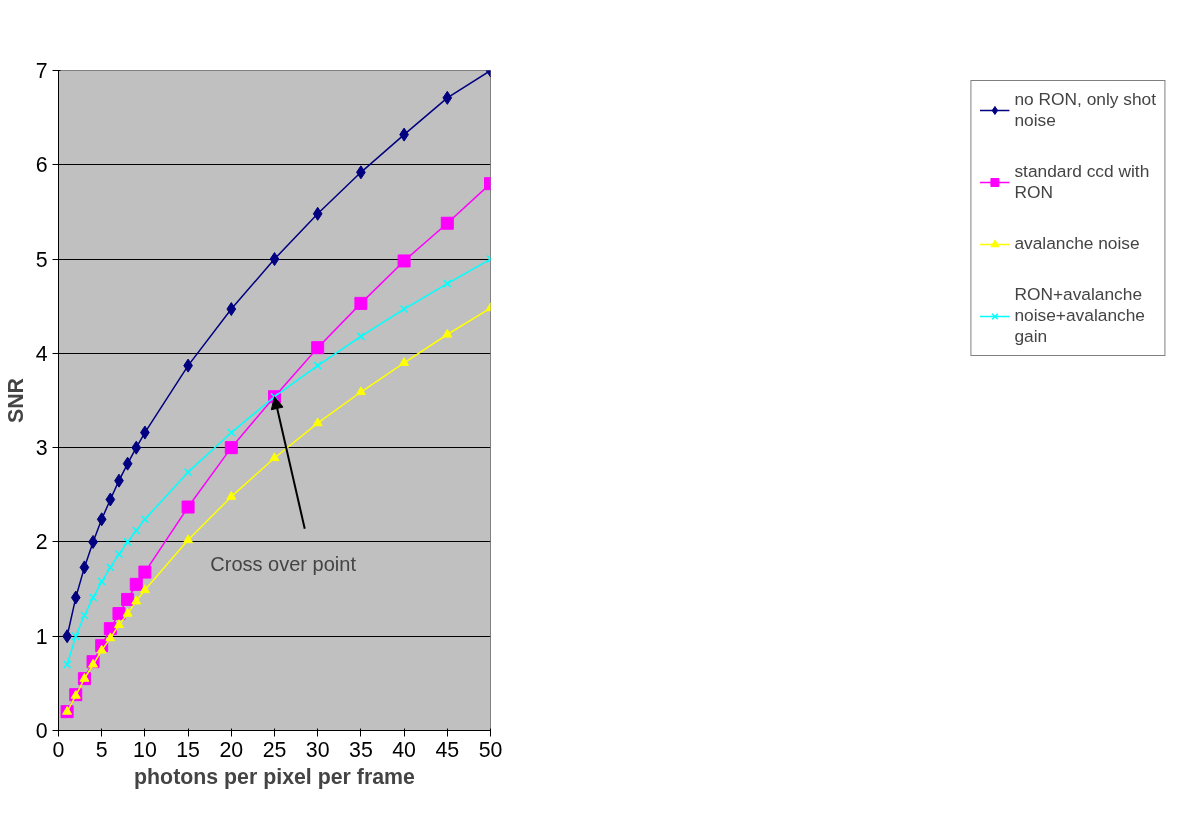  Describe the element at coordinates (1085, 110) in the screenshot. I see `legend-label: no RON, only shot noise` at that location.